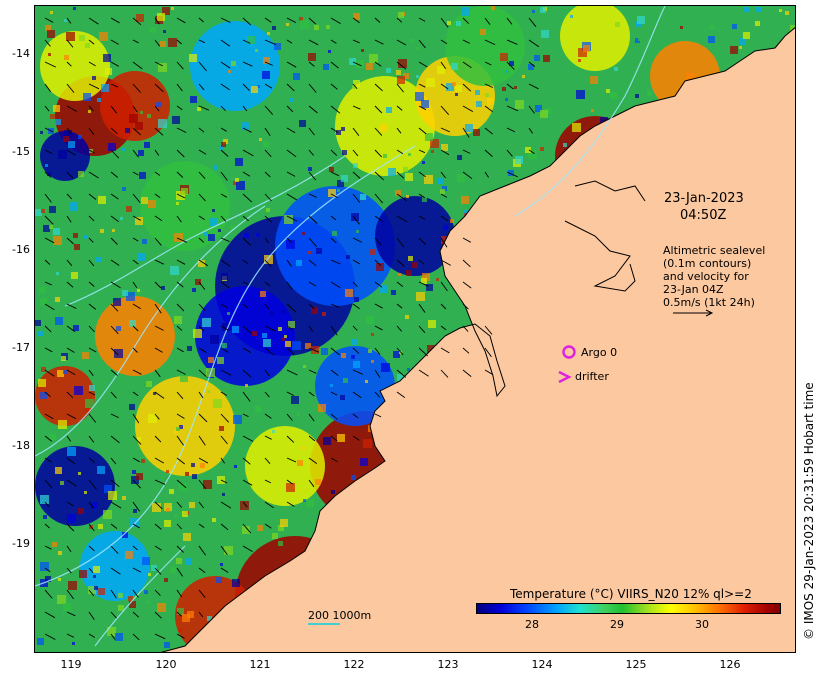  I want to click on colorbar-tick: 28, so click(532, 624).